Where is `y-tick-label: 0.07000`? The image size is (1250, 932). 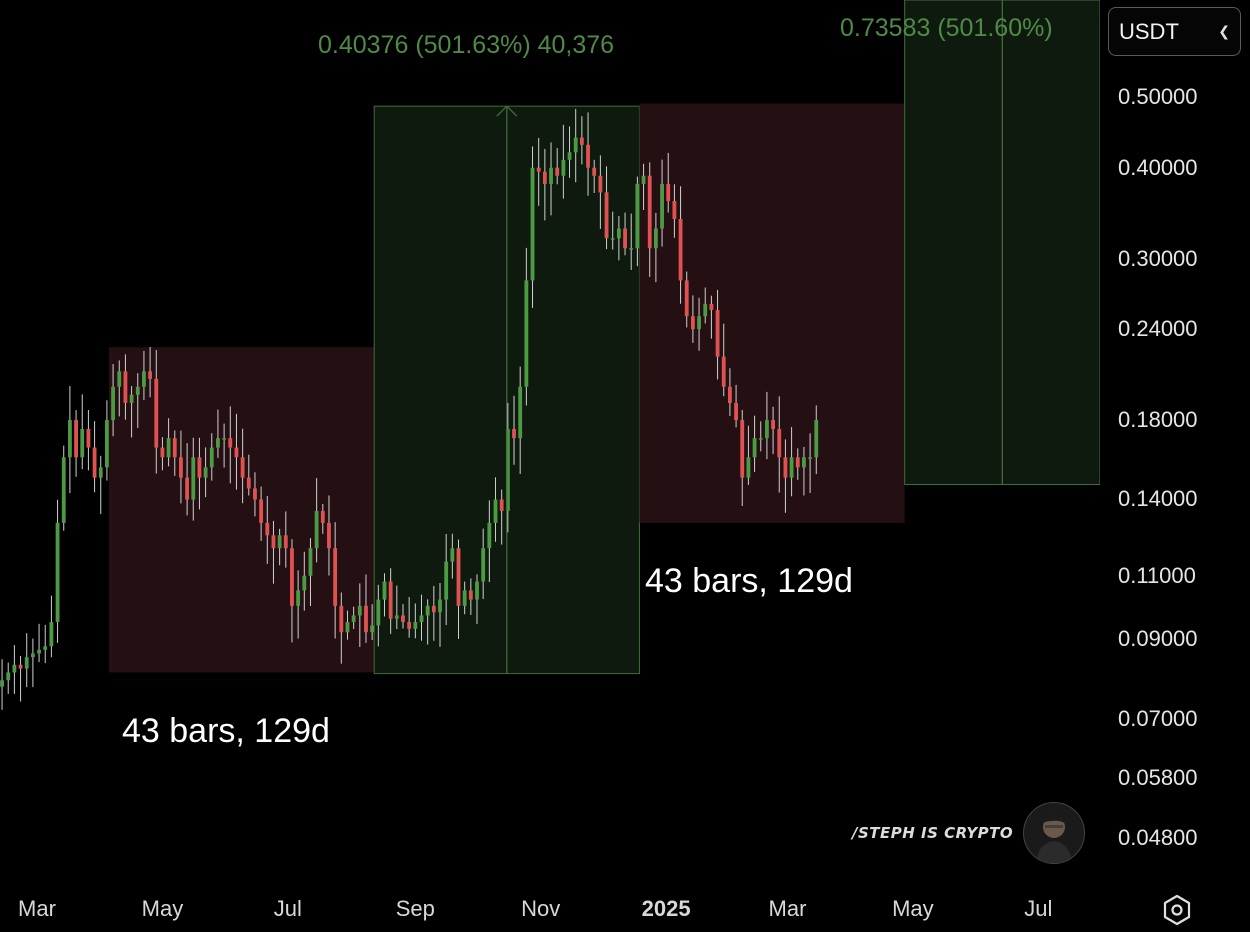 y-tick-label: 0.07000 is located at coordinates (1158, 718).